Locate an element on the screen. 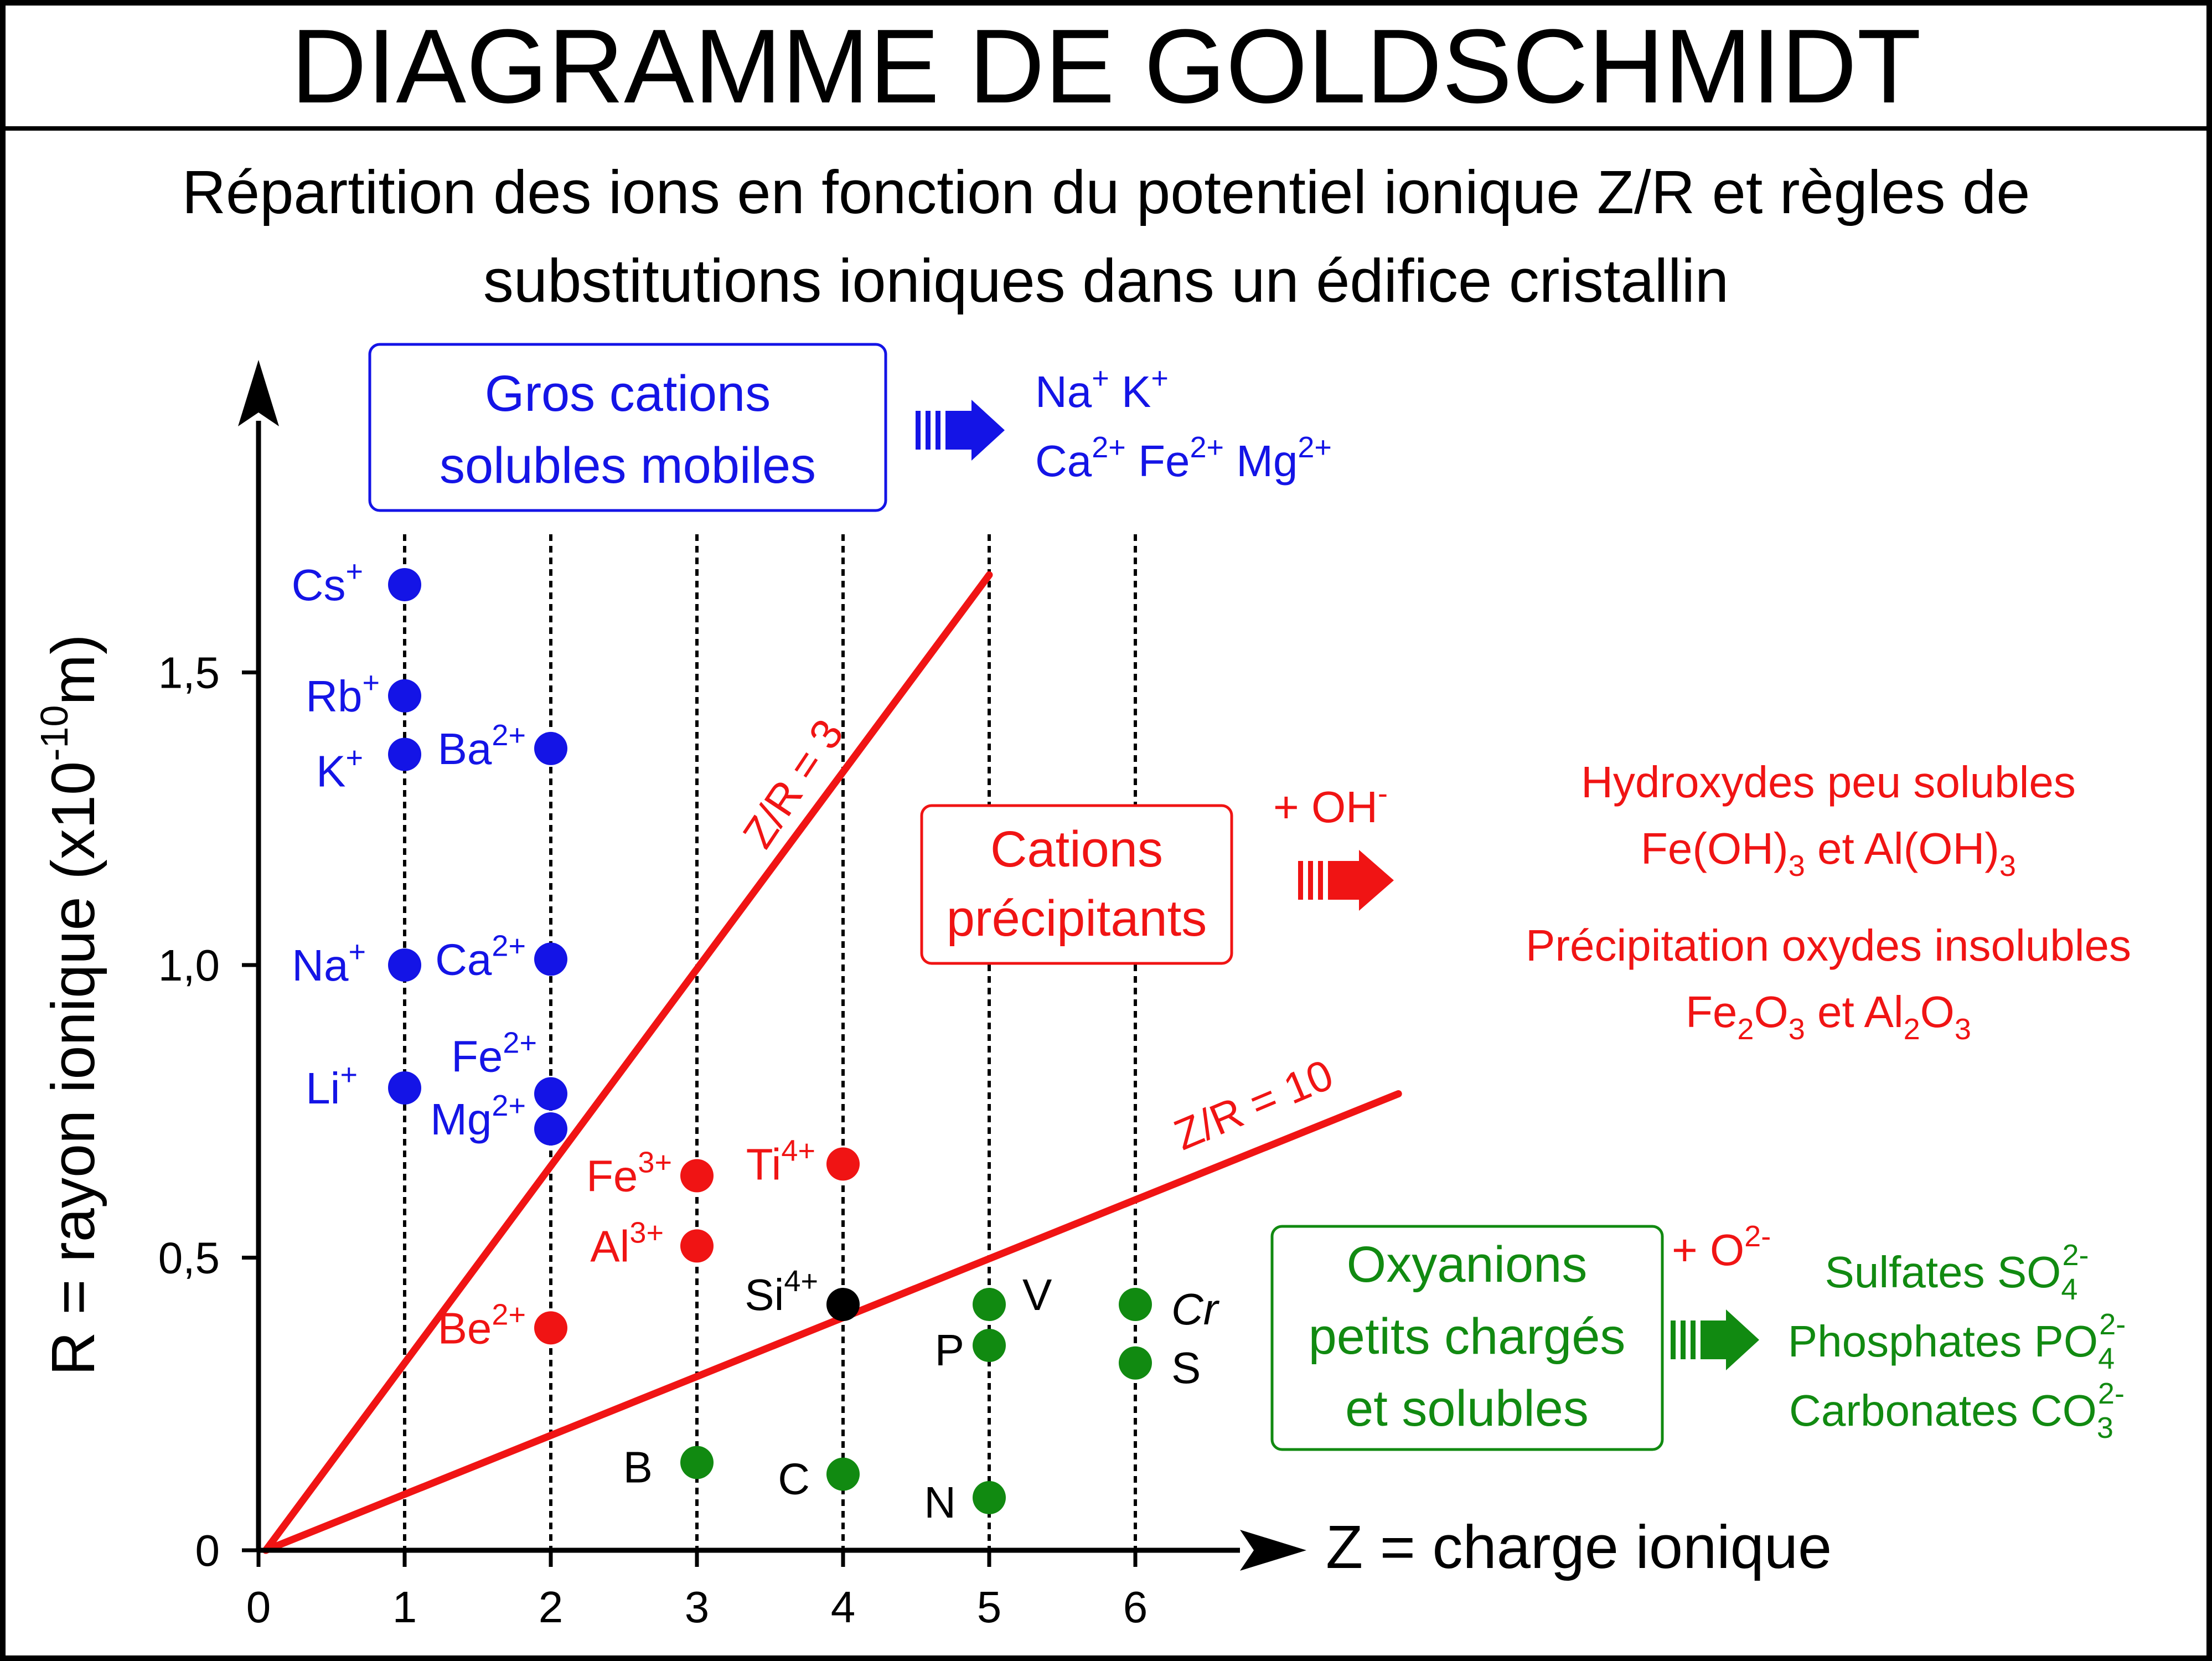  x-axis-arrow-icon is located at coordinates (1273, 1550).